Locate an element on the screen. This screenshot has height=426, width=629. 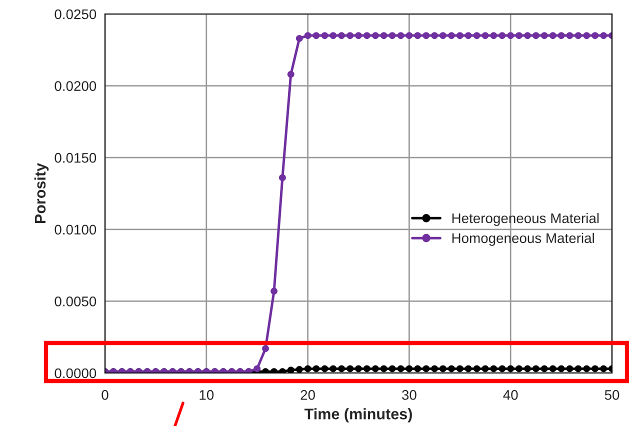
legend-label: Heterogeneous Material is located at coordinates (525, 219).